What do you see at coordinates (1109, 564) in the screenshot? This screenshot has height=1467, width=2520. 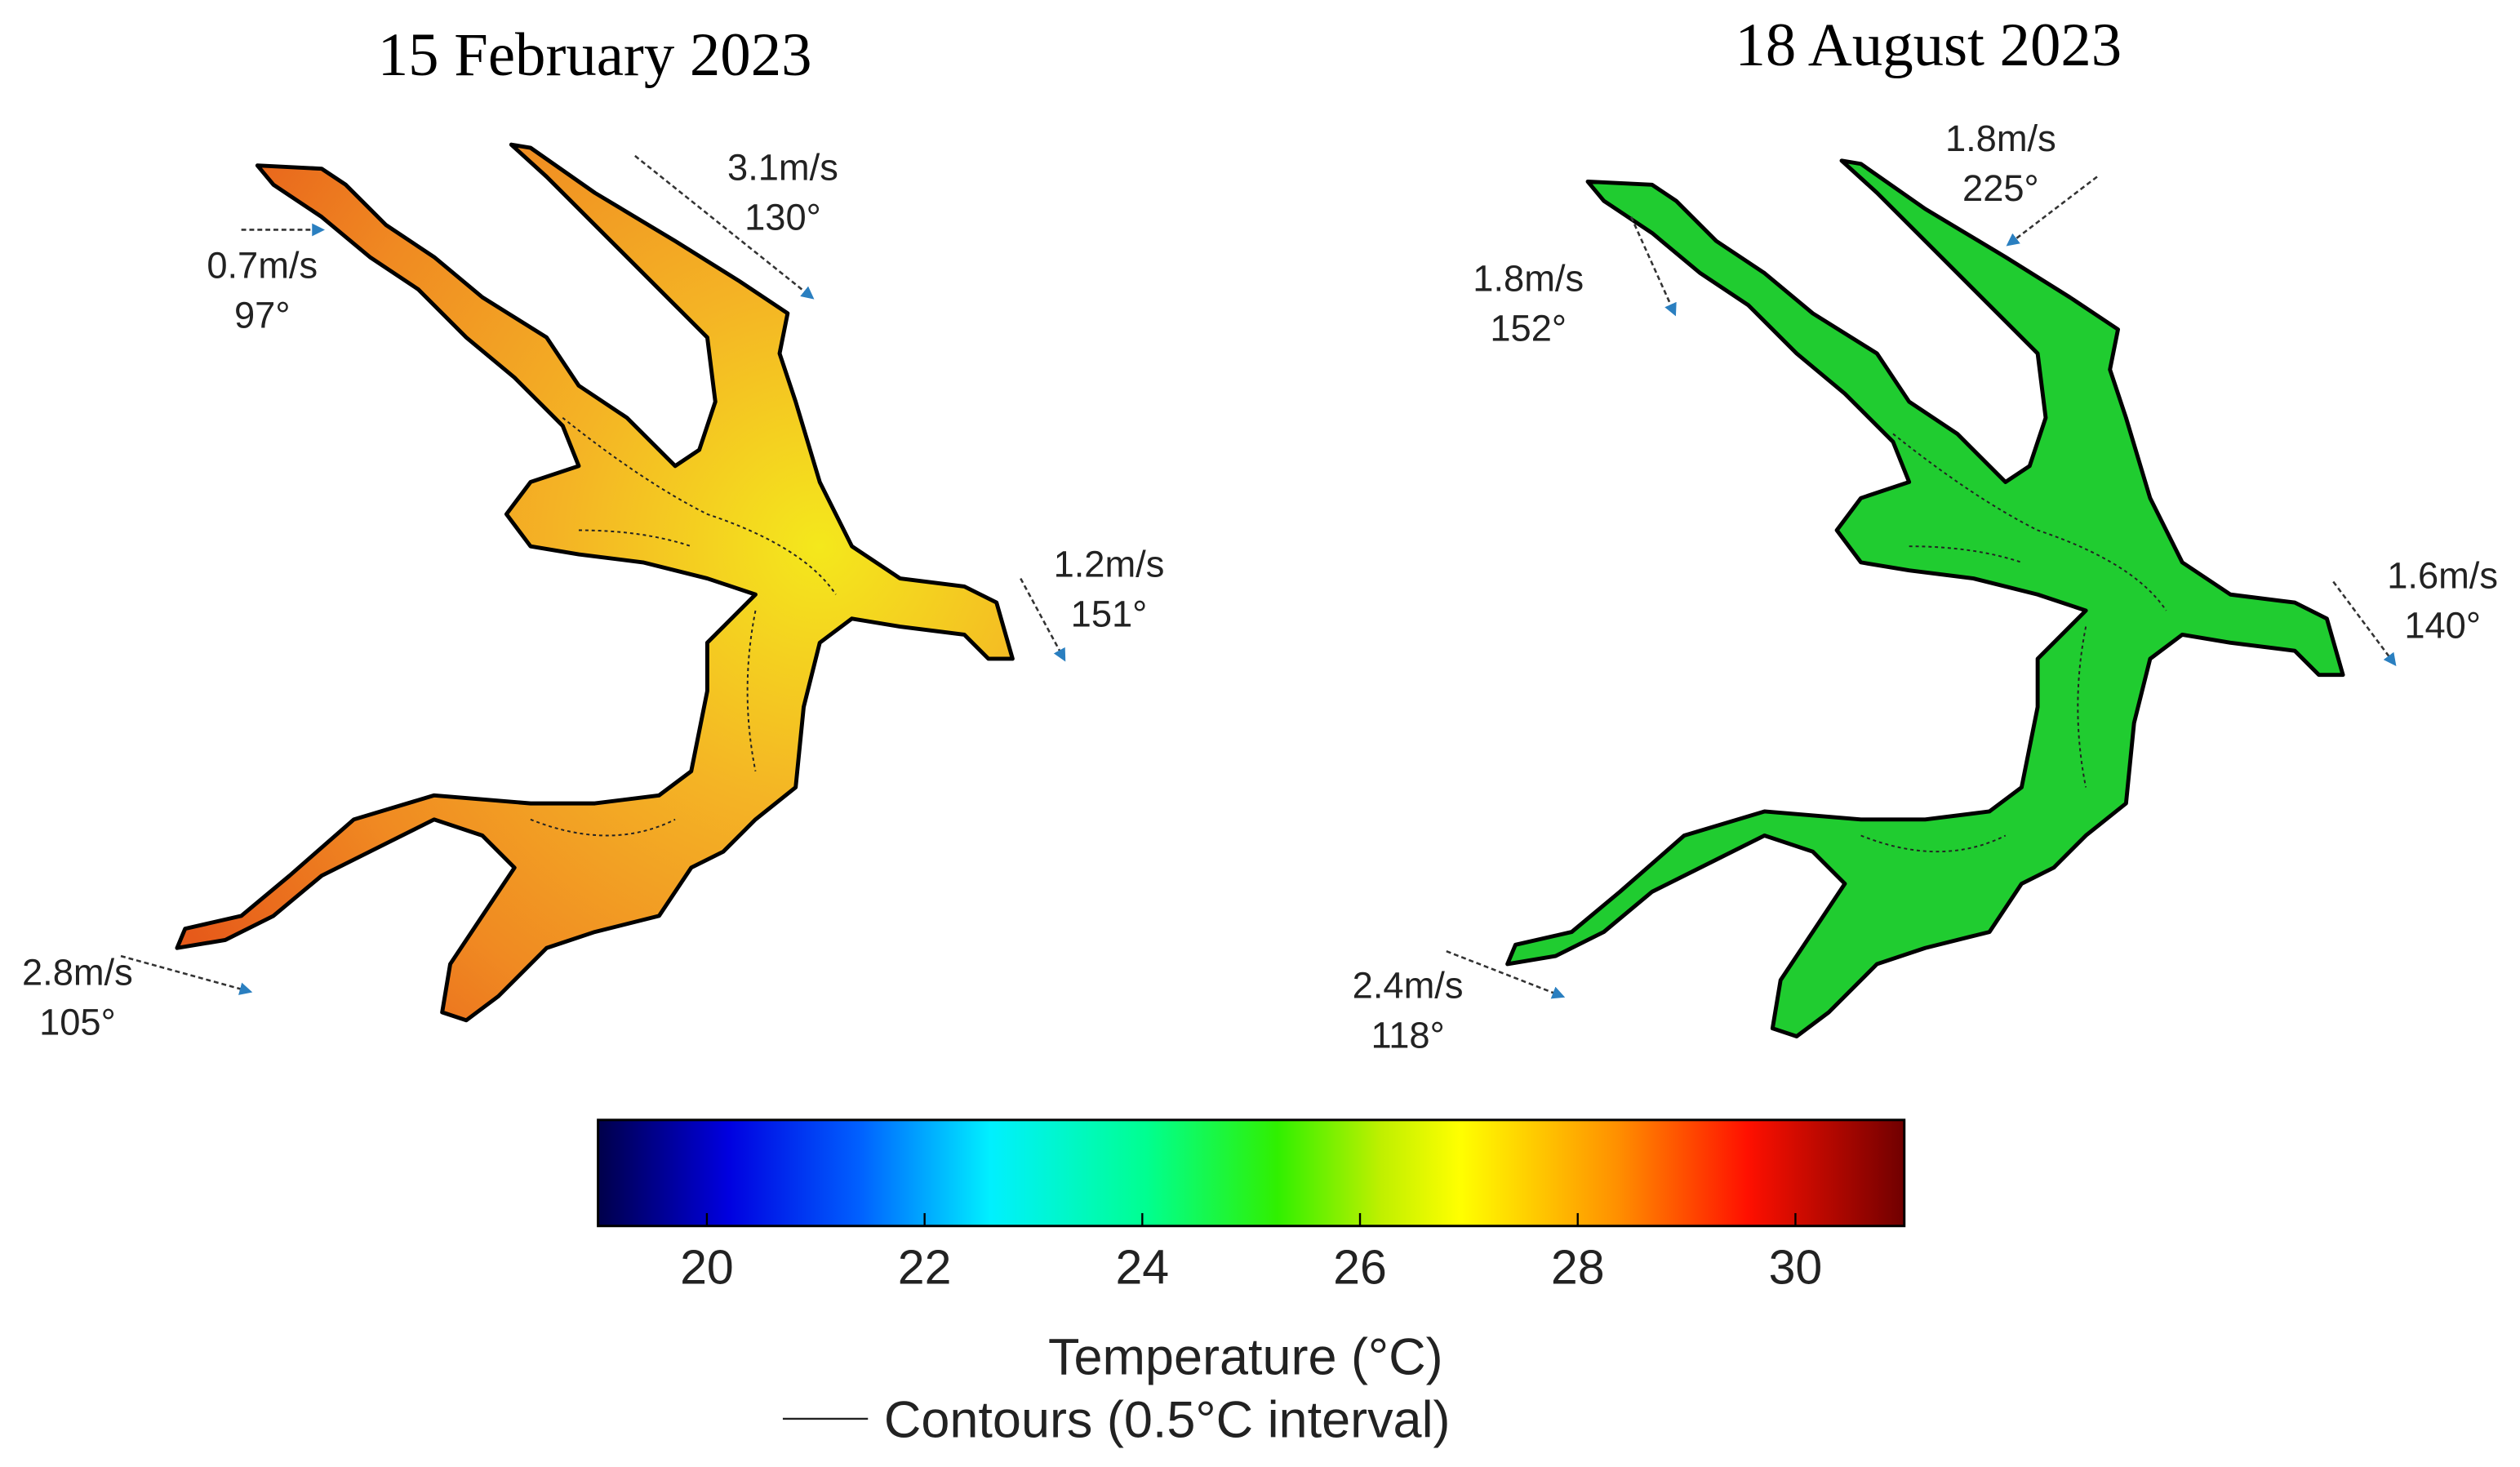 I see `wind-speed: 1.2m/s` at bounding box center [1109, 564].